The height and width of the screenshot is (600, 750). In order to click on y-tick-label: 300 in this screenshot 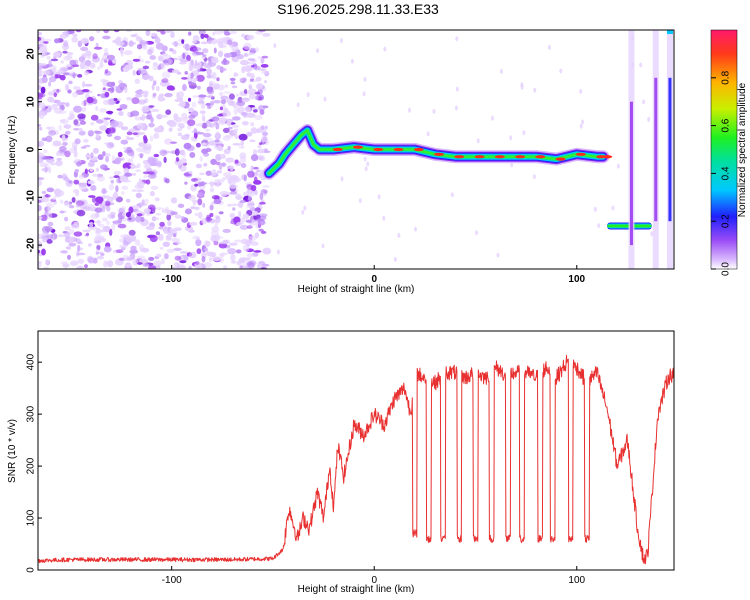, I will do `click(31, 413)`.